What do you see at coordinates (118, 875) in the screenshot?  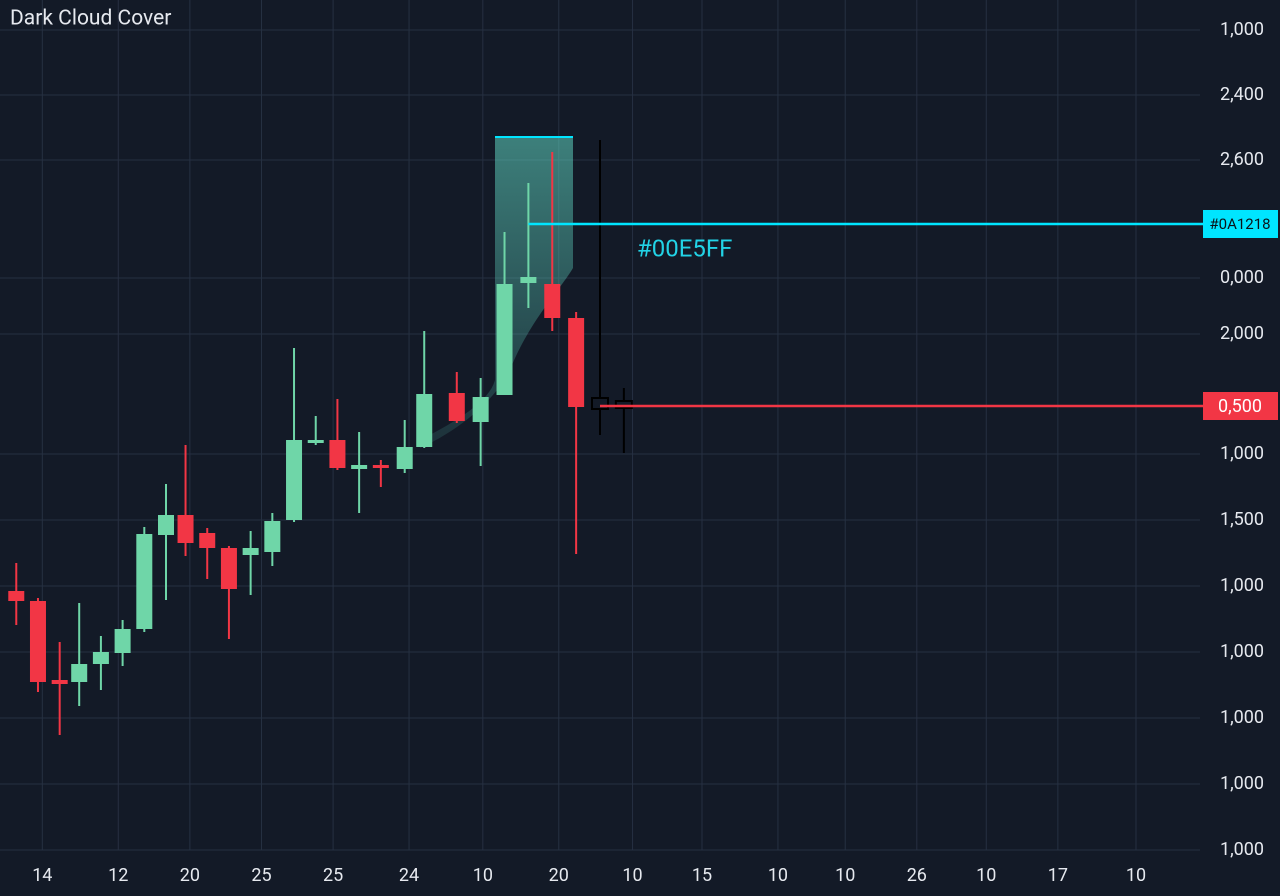 I see `x-tick-label: 12` at bounding box center [118, 875].